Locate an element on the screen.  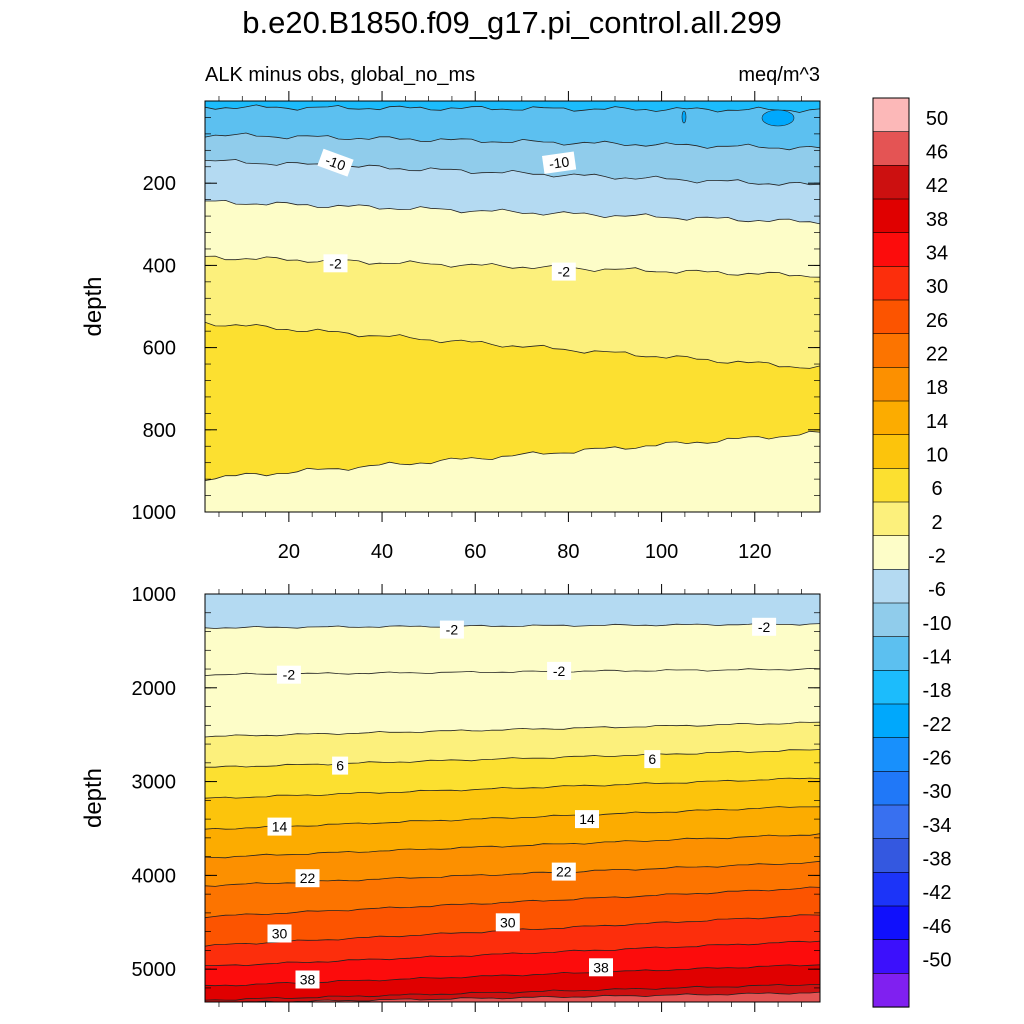
colorbar-label: -50 is located at coordinates (937, 961).